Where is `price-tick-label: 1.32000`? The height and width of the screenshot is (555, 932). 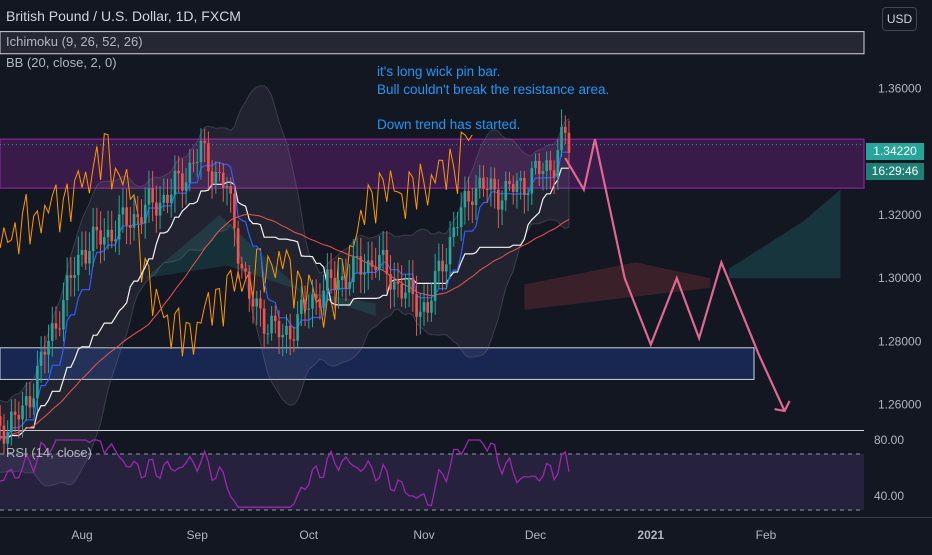
price-tick-label: 1.32000 is located at coordinates (900, 215).